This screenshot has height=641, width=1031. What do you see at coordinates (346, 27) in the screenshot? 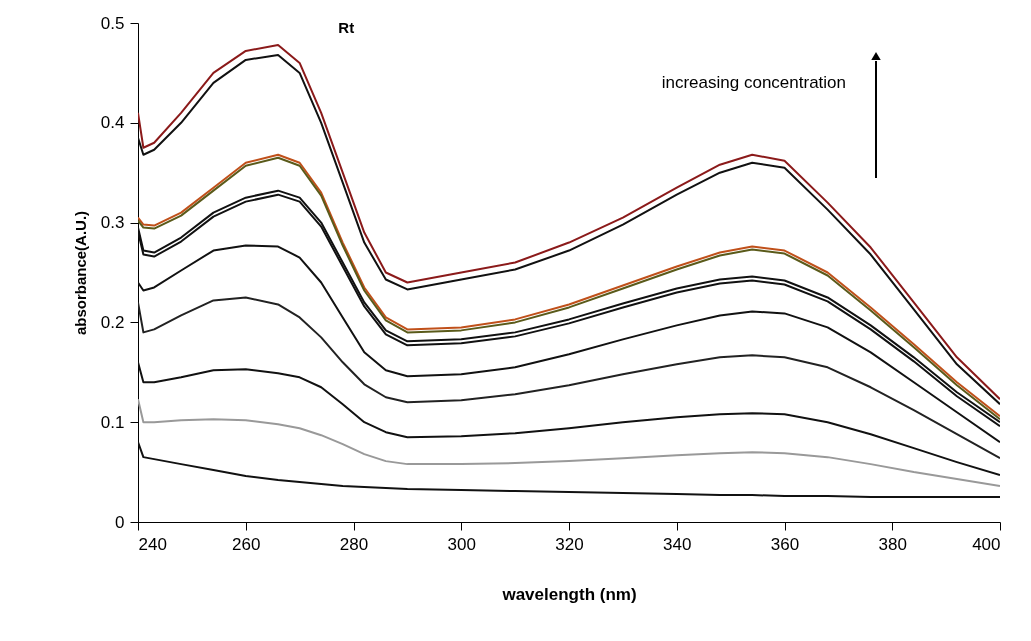
I see `chart-title: Rt` at bounding box center [346, 27].